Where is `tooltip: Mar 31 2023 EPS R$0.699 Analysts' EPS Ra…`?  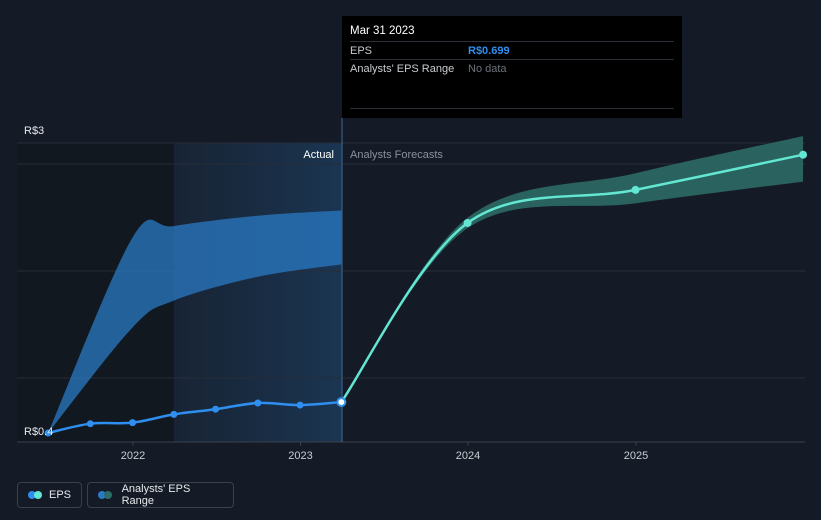
tooltip: Mar 31 2023 EPS R$0.699 Analysts' EPS Ra… is located at coordinates (512, 67).